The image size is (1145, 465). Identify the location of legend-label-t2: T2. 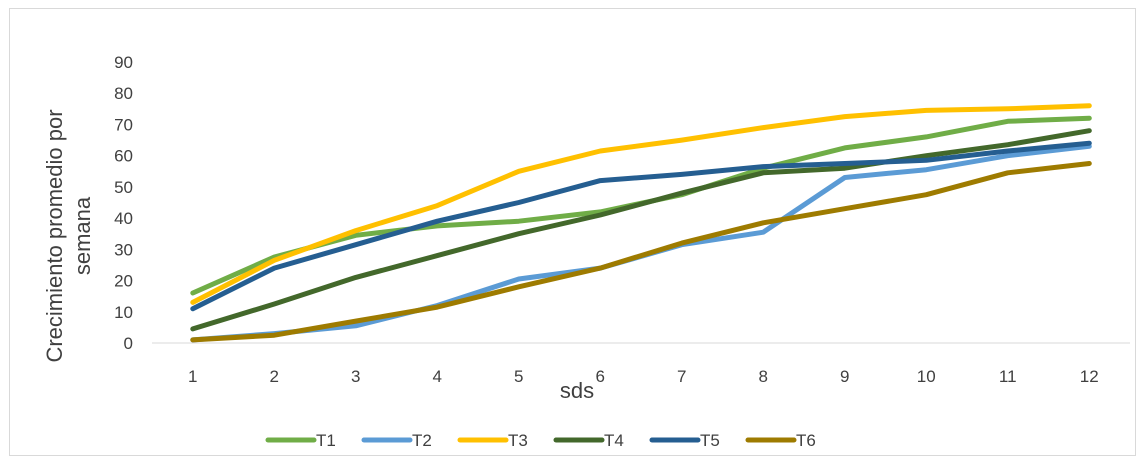
(422, 440).